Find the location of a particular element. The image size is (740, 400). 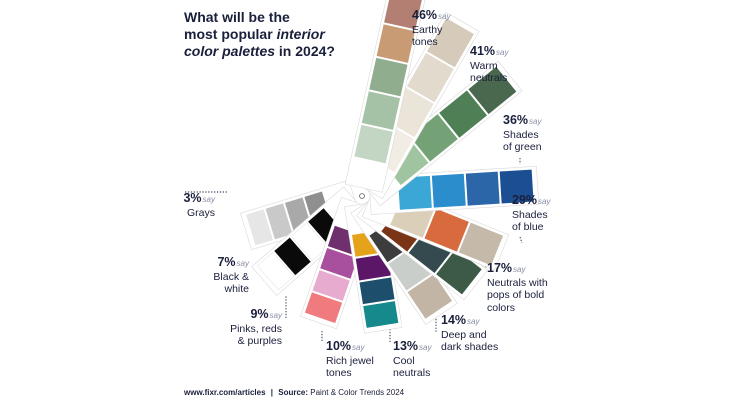

title-line-2: most popular is located at coordinates (230, 34).